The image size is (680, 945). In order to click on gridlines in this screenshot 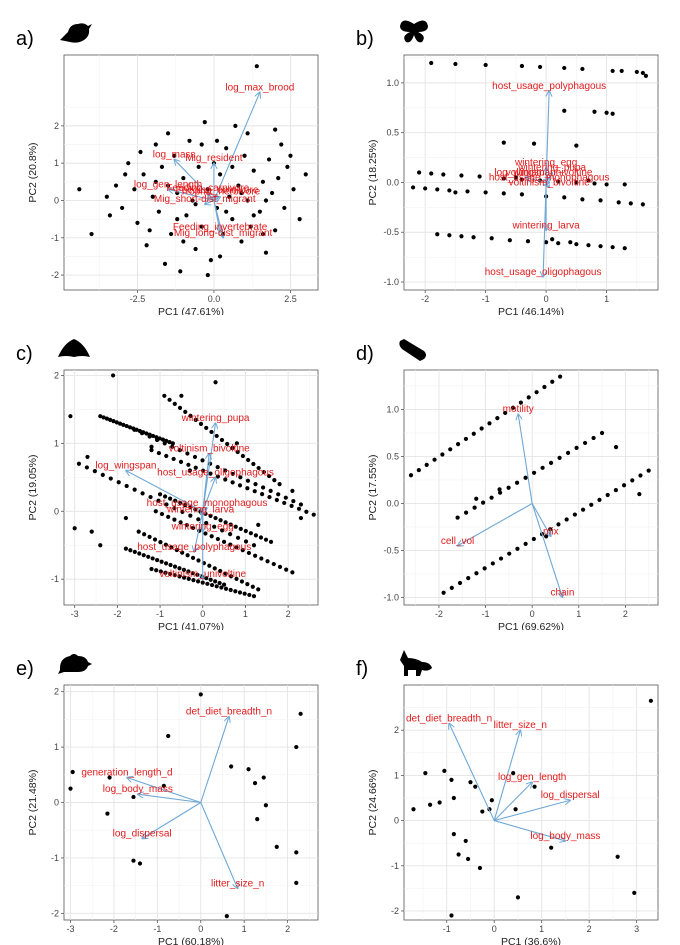, I will do `click(191, 487)`.